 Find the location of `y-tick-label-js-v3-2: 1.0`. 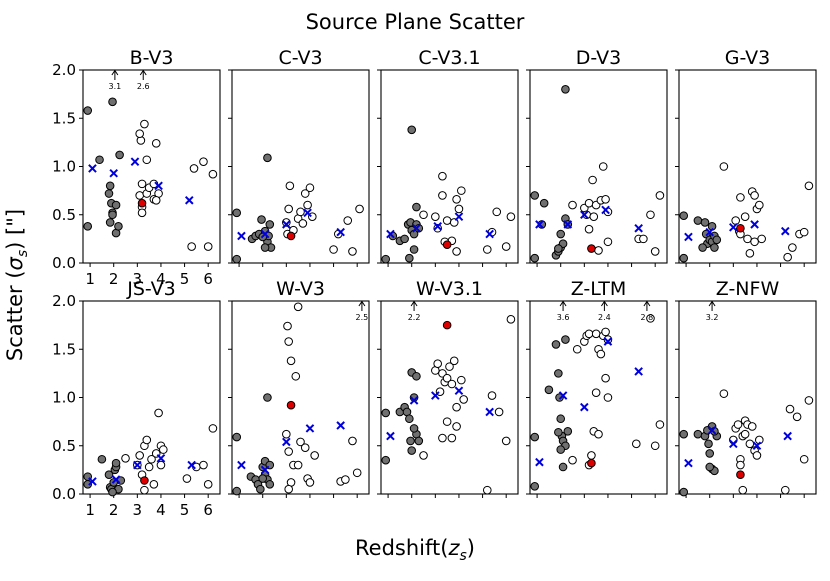

y-tick-label-js-v3-2: 1.0 is located at coordinates (64, 398).